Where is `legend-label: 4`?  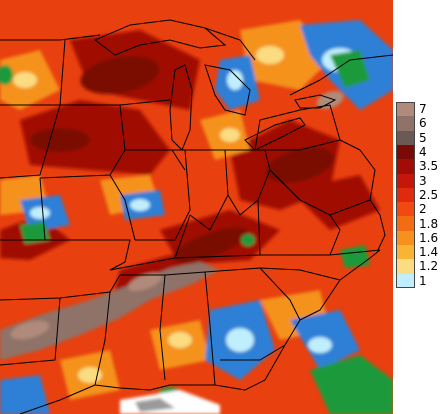 legend-label: 4 is located at coordinates (423, 152).